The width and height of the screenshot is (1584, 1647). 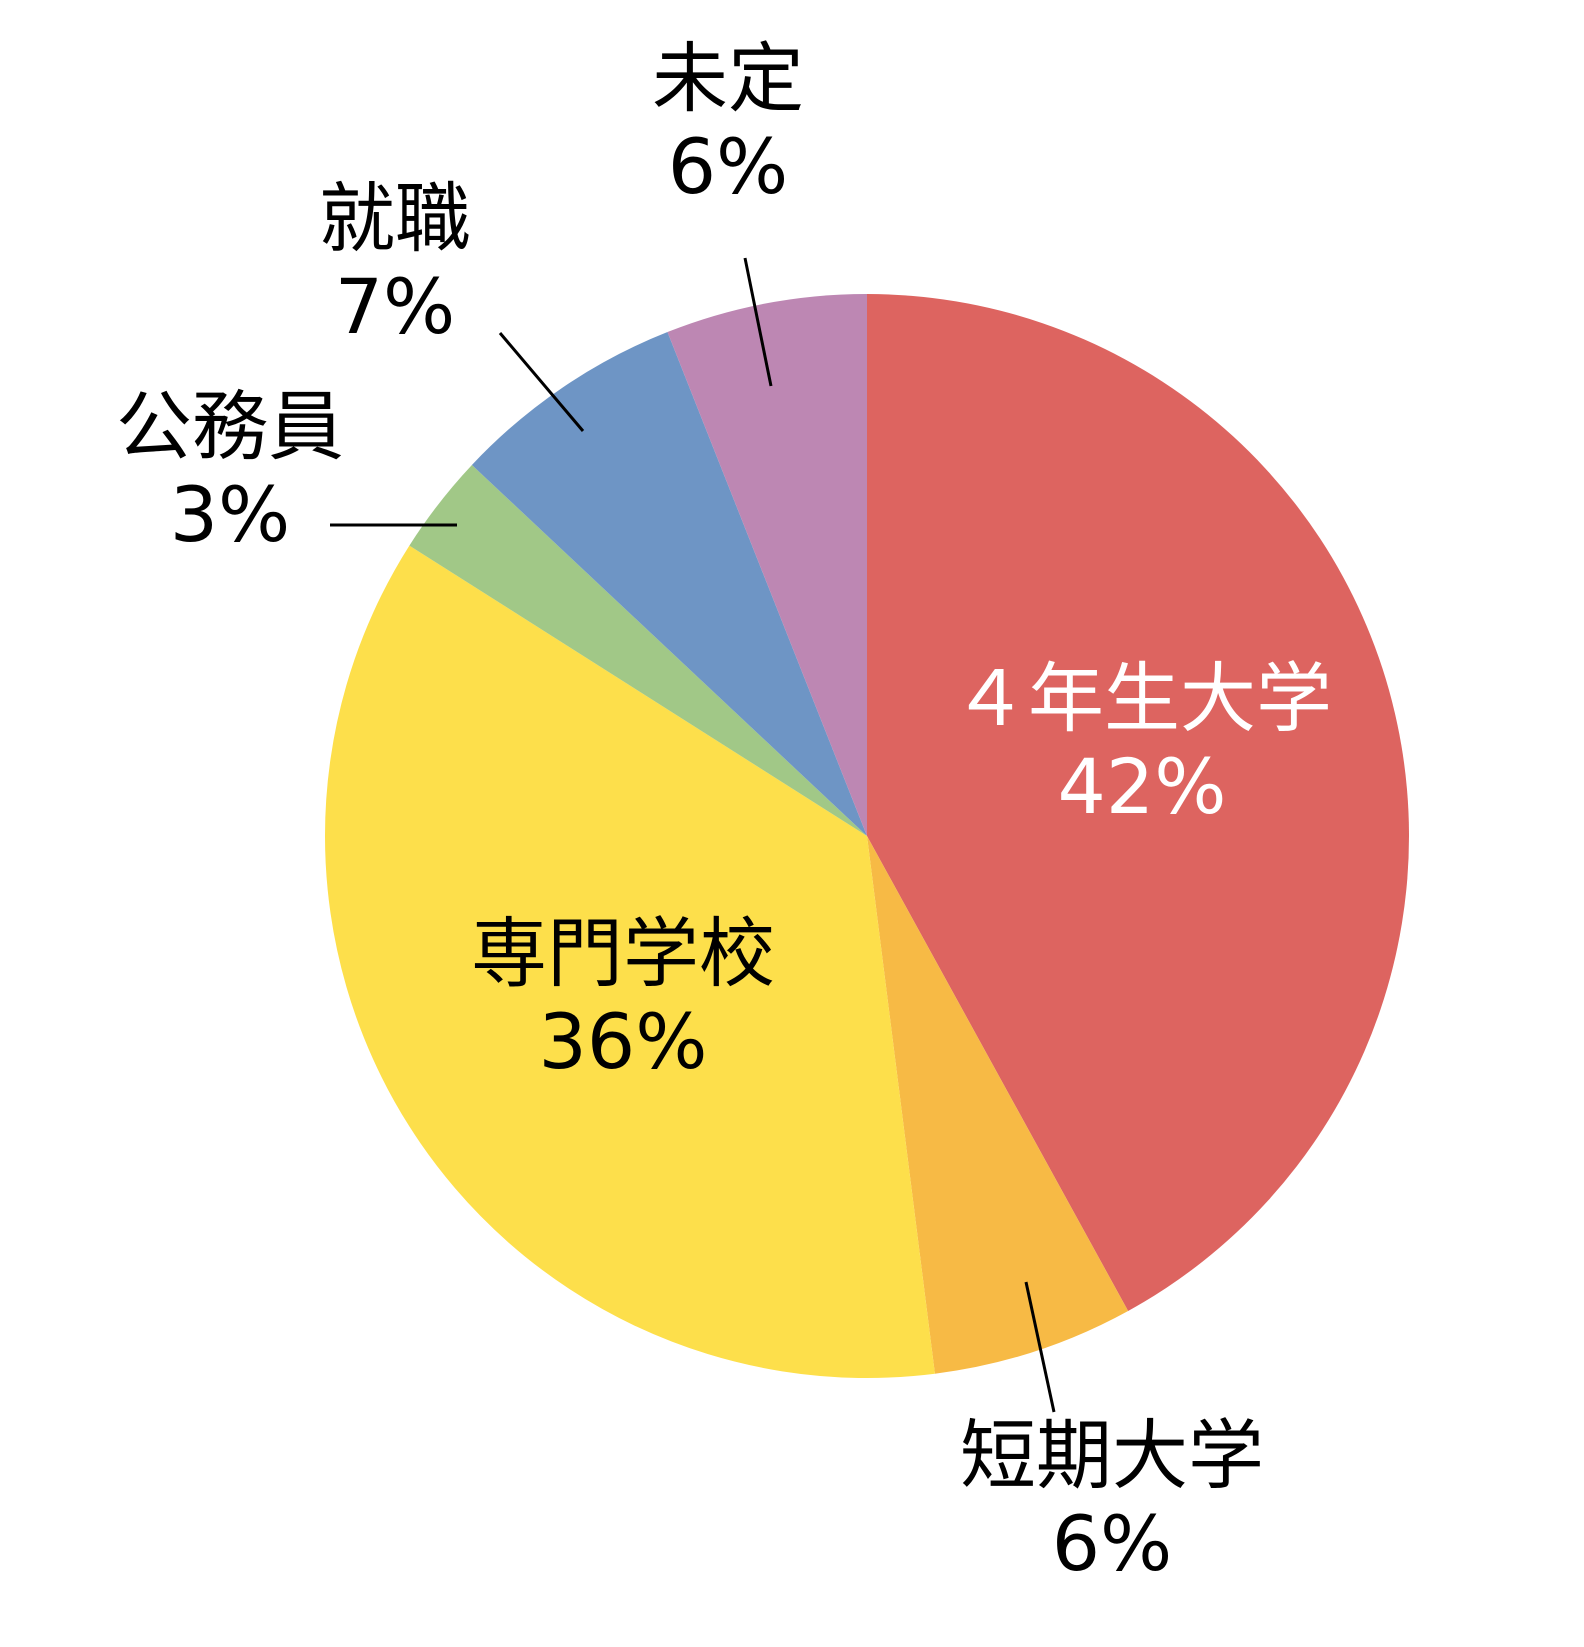 What do you see at coordinates (1112, 1543) in the screenshot?
I see `value-label-2: 6%` at bounding box center [1112, 1543].